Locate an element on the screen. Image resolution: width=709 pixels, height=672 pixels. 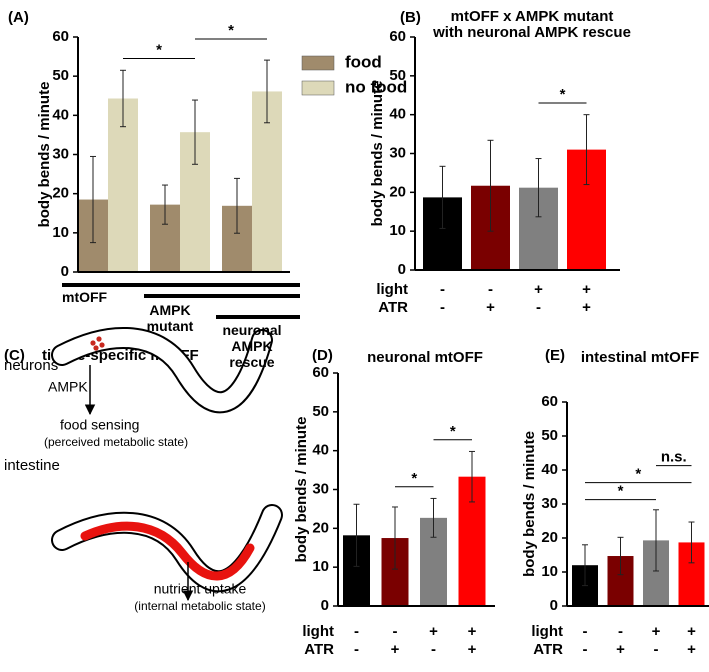
bar is located at coordinates (123, 185).